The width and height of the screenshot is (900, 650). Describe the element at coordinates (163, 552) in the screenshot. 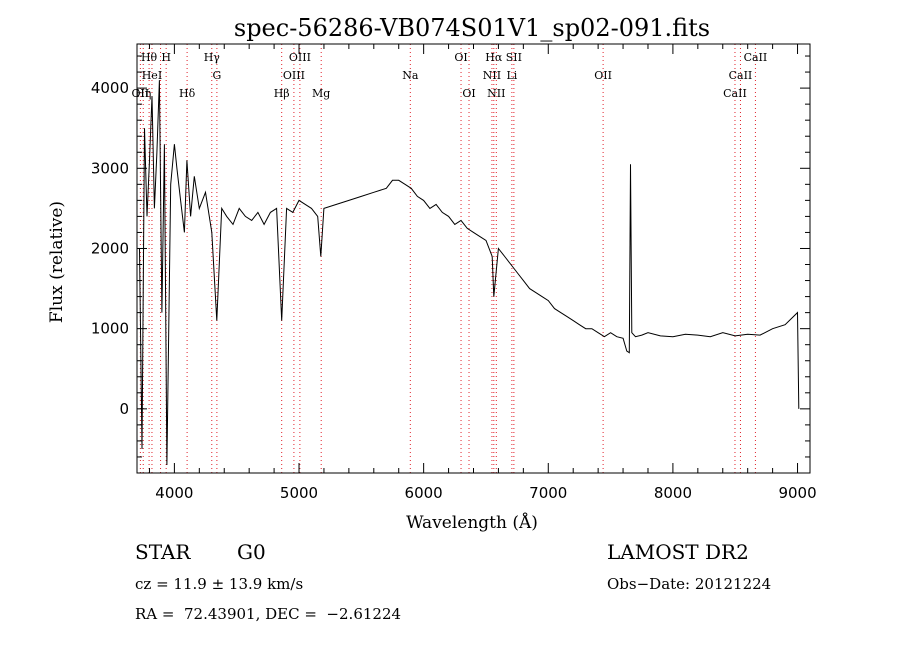

I see `object-class: STAR` at that location.